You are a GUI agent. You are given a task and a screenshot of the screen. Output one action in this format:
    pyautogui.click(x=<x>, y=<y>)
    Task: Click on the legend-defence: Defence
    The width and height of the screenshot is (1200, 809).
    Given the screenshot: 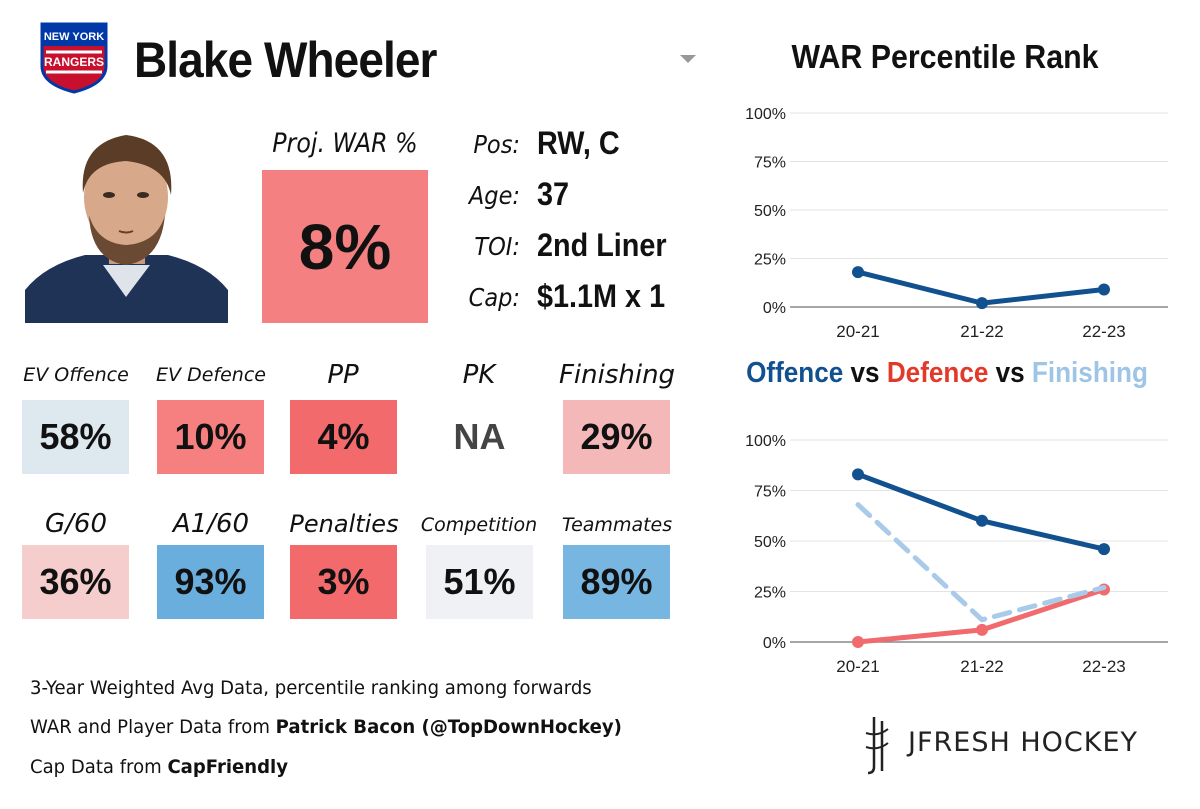 What is the action you would take?
    pyautogui.click(x=937, y=373)
    